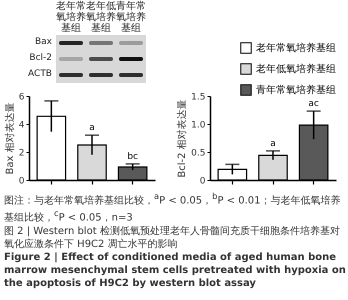 This screenshot has height=300, width=348. Describe the element at coordinates (101, 17) in the screenshot. I see `text: 老年低氧培养基组` at that location.